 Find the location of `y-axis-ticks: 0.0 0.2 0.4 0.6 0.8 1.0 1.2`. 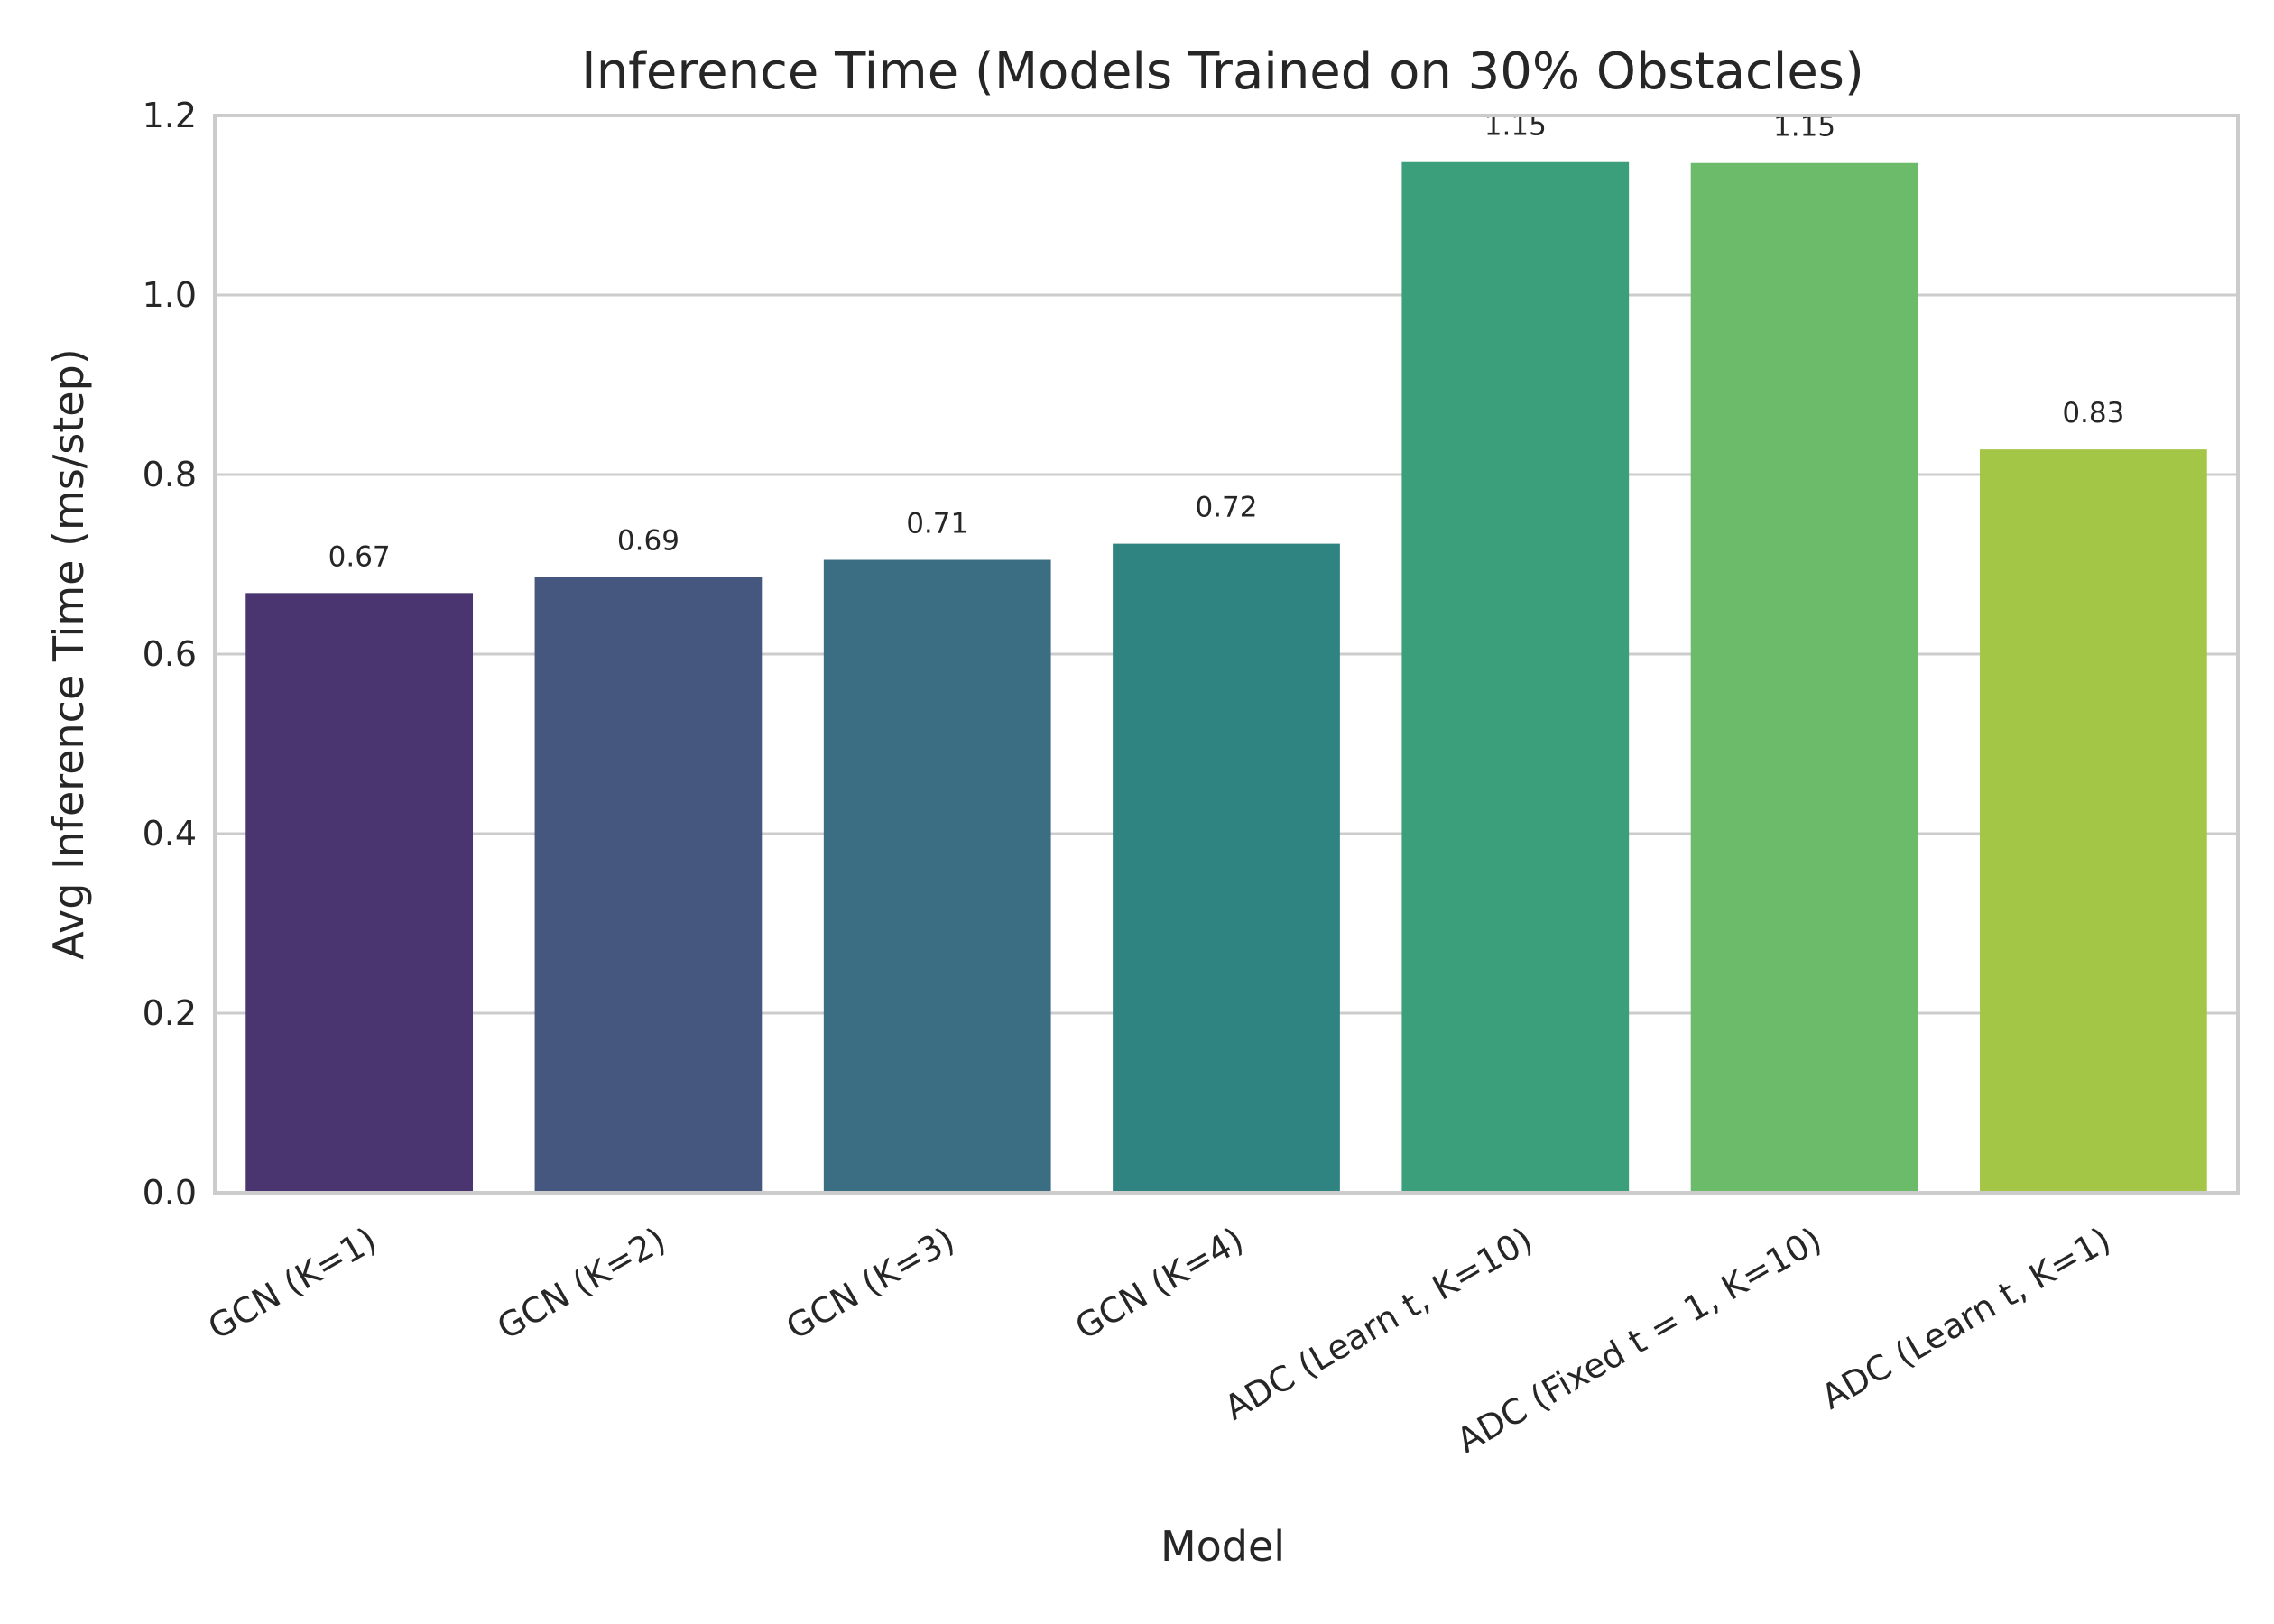

y-axis-ticks: 0.0 0.2 0.4 0.6 0.8 1.0 1.2 is located at coordinates (170, 655).